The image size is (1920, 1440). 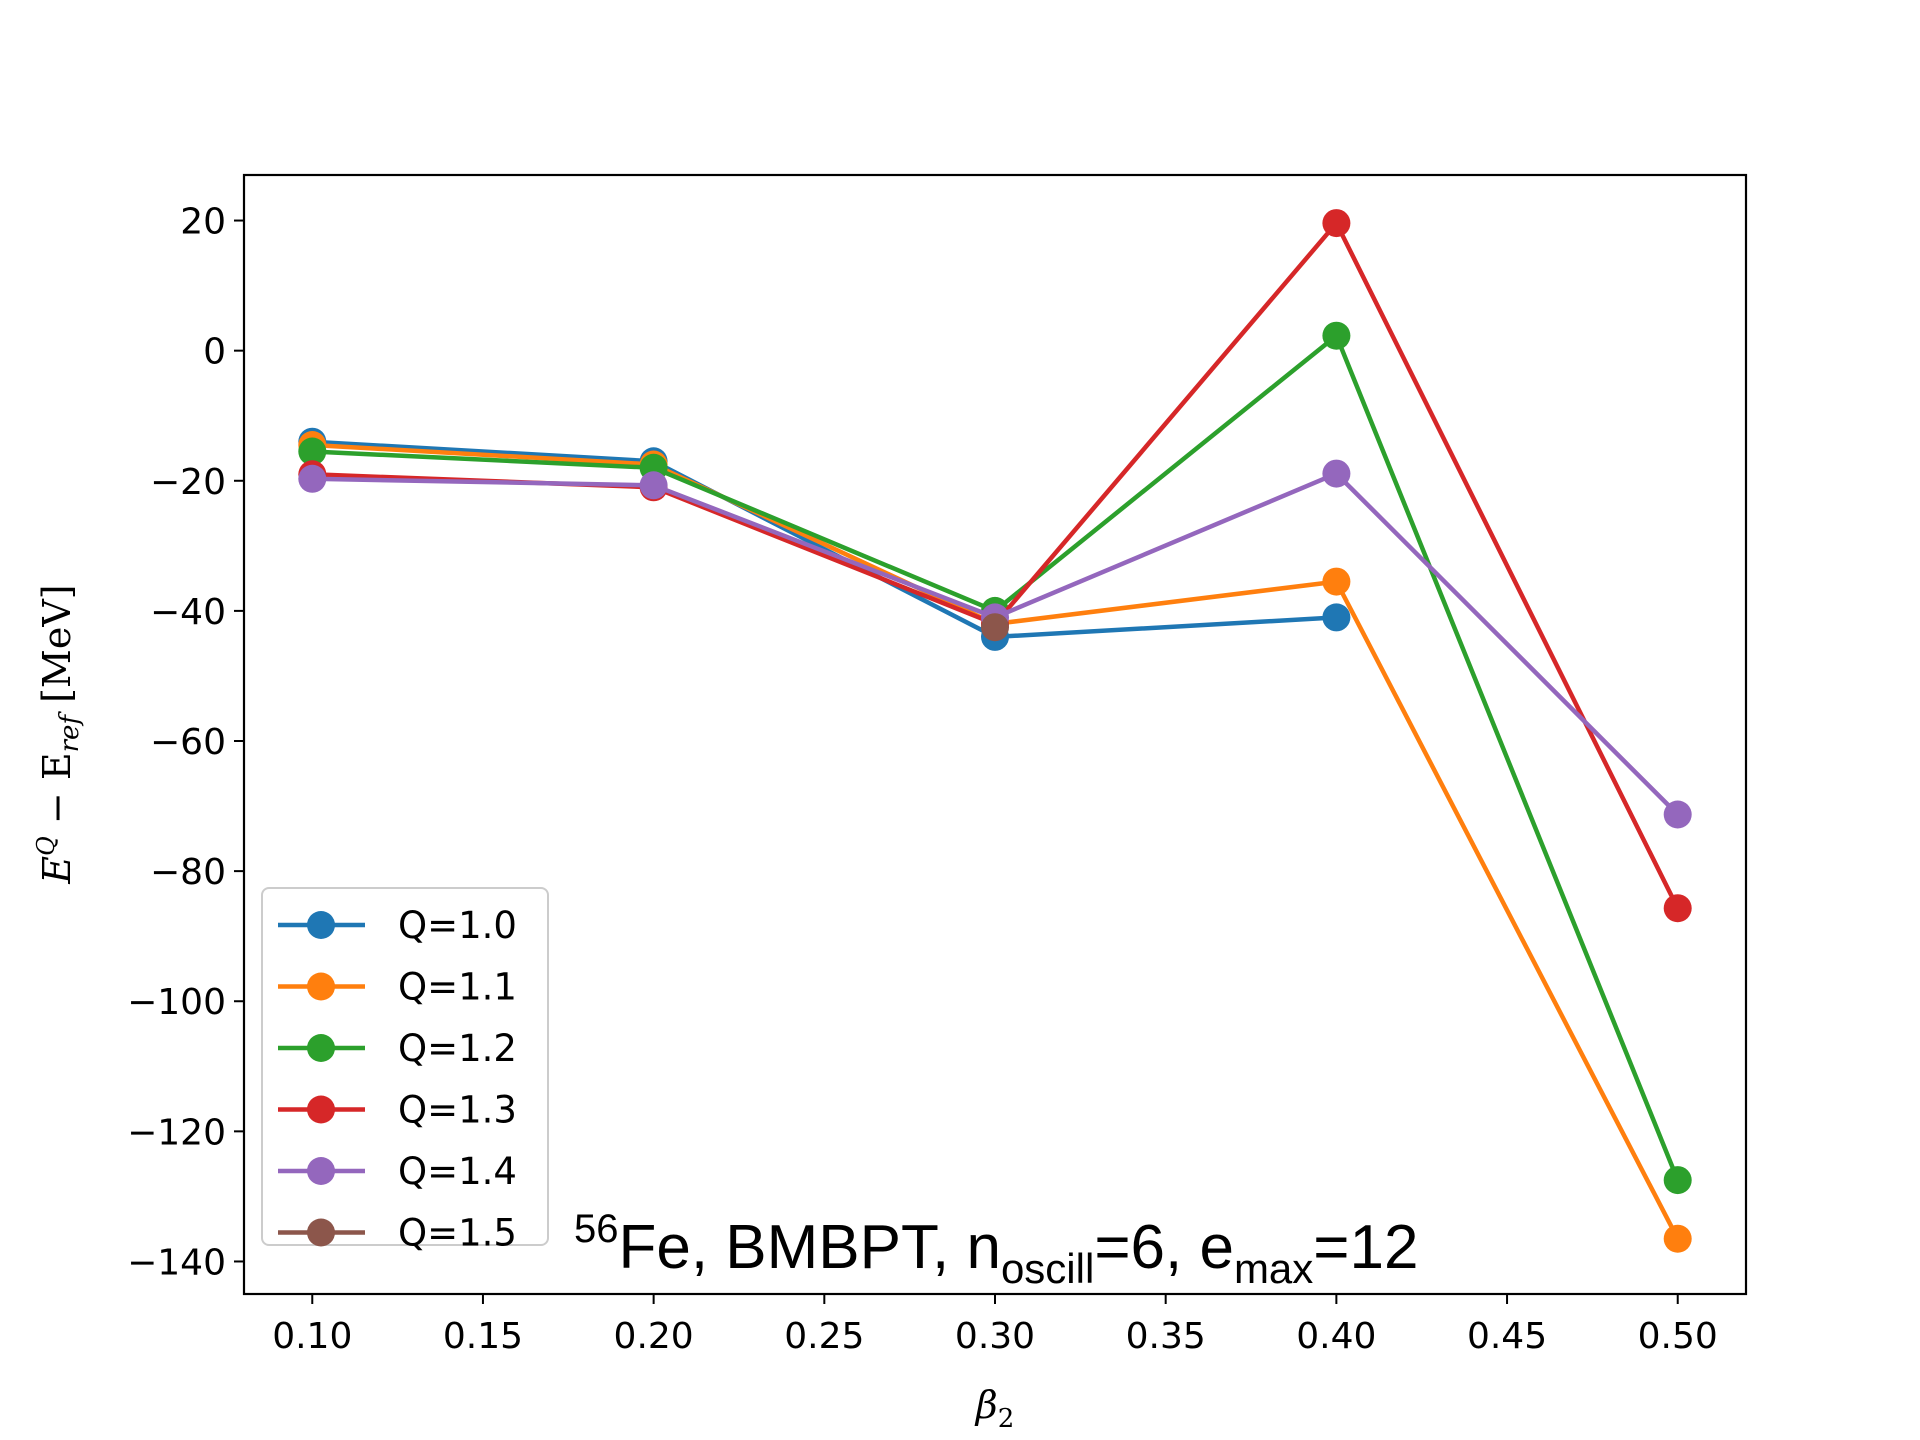 I want to click on legend-label: Q=1.5, so click(x=457, y=1233).